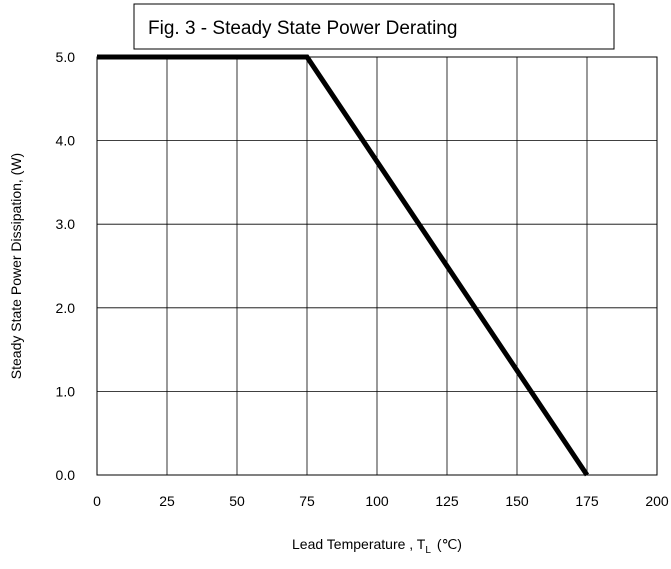  Describe the element at coordinates (447, 501) in the screenshot. I see `x-tick-label: 125` at that location.